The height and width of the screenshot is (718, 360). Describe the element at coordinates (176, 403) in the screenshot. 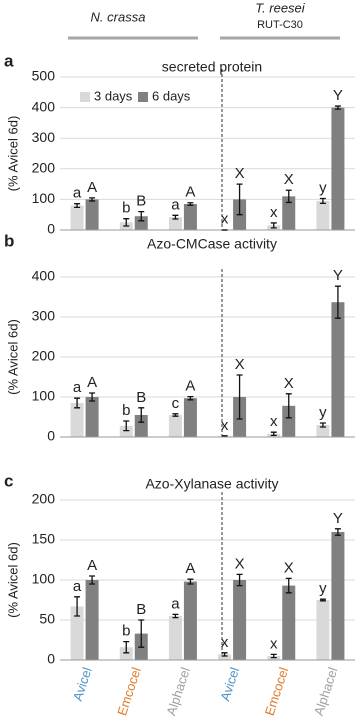

I see `significance-letter: c` at that location.